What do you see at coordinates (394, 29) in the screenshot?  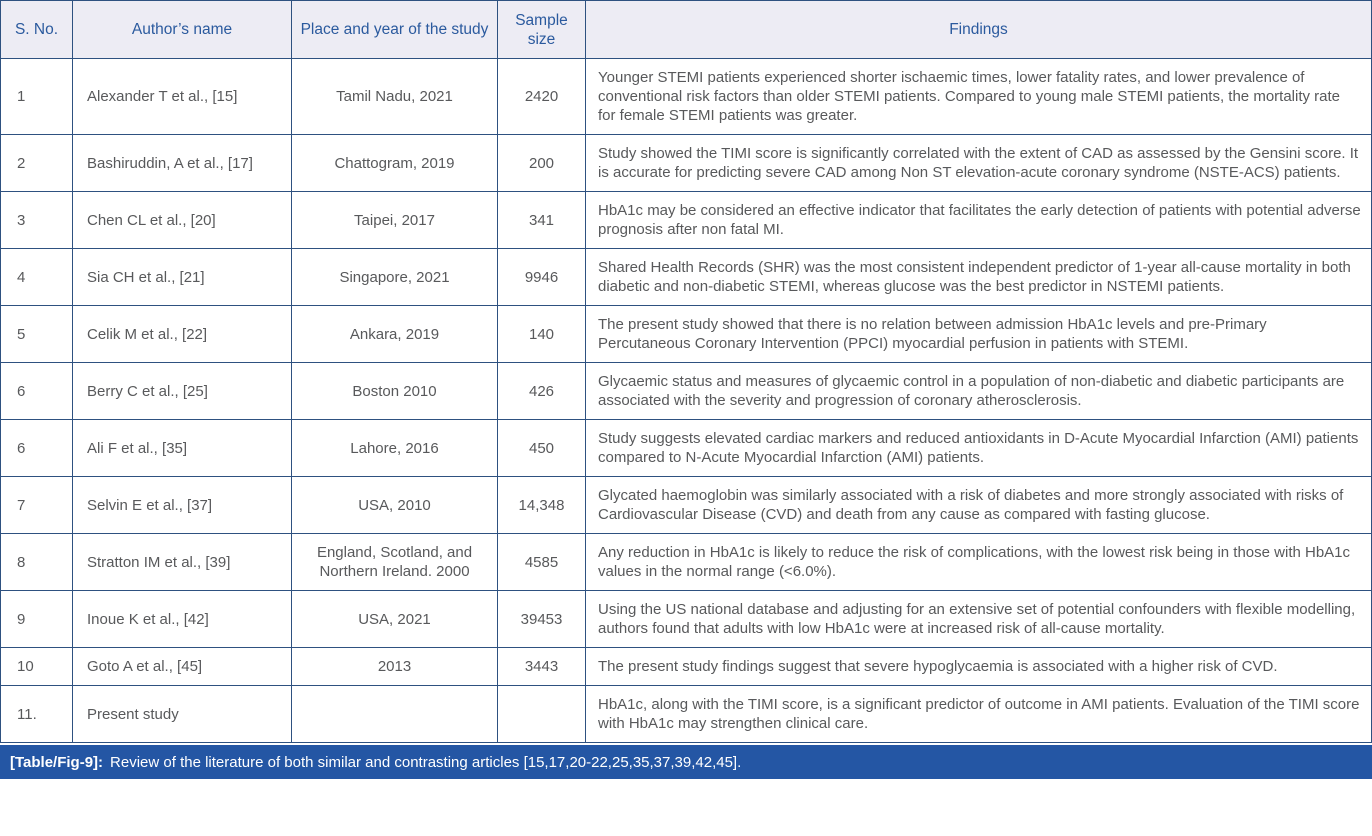 I see `column-header-place: Place and year of the study` at bounding box center [394, 29].